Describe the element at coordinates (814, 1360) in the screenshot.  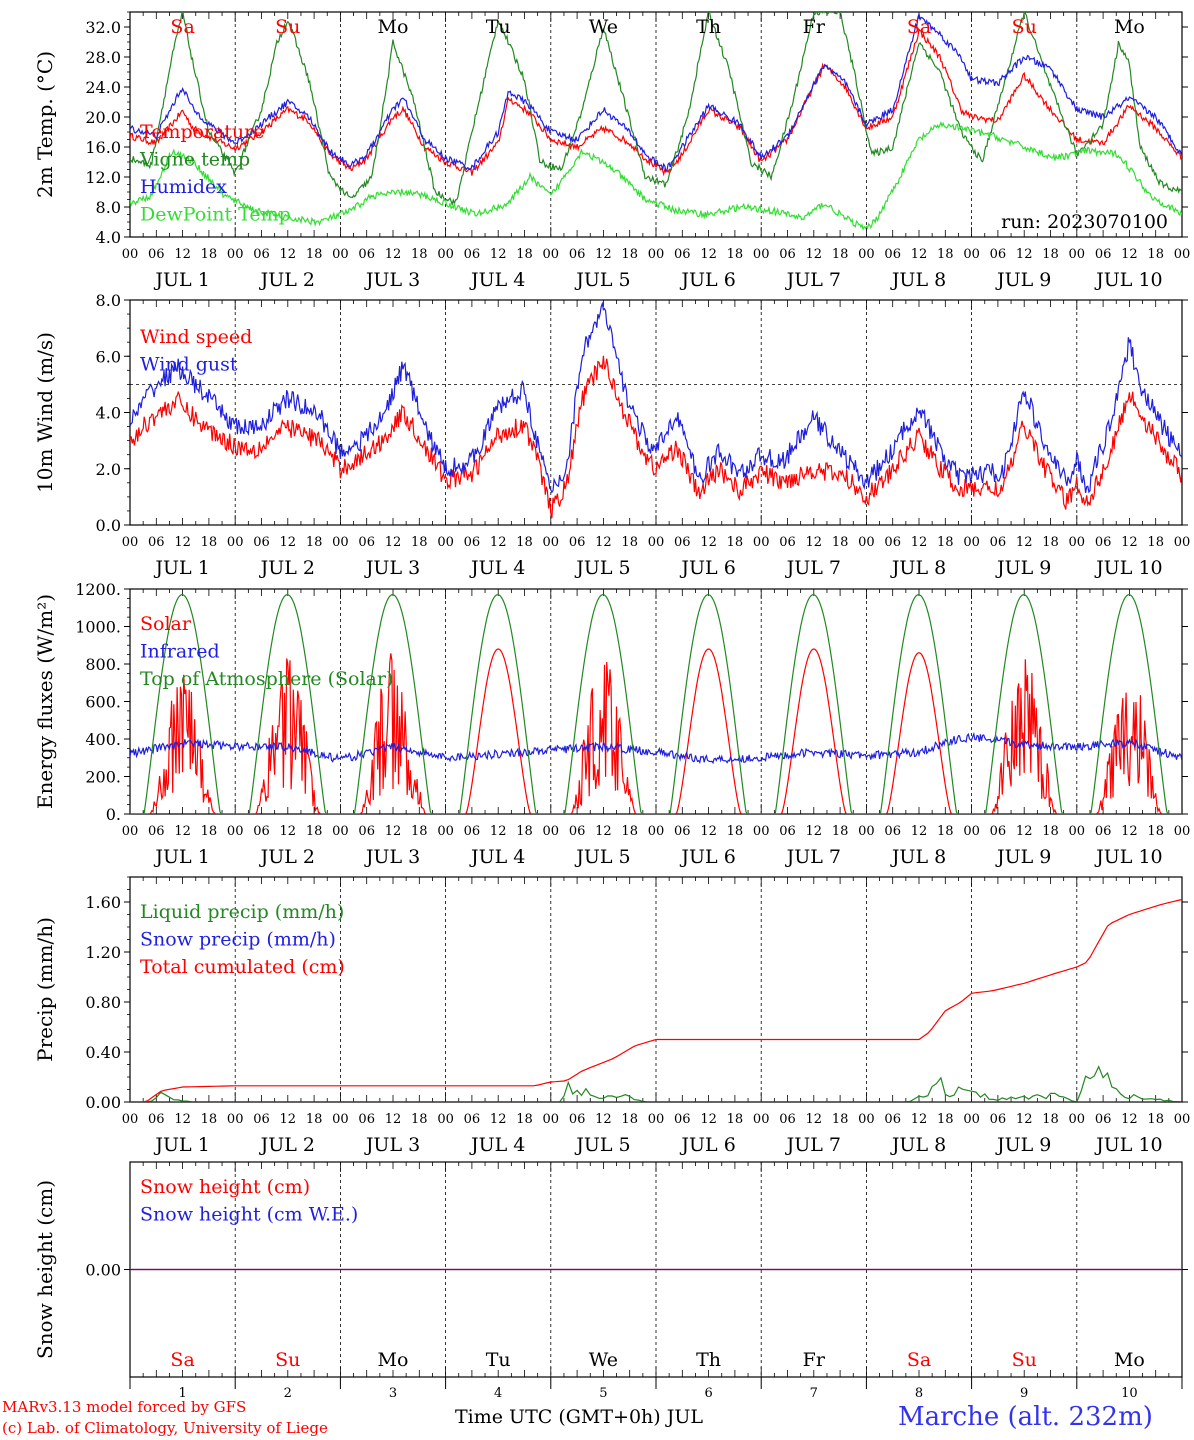
I see `weekday-label: Fr` at that location.